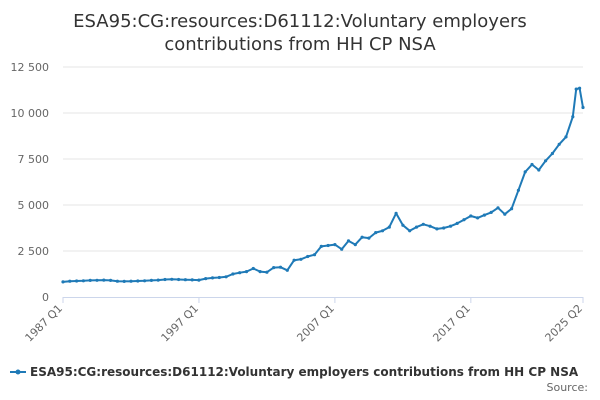 The image size is (600, 400). What do you see at coordinates (30, 67) in the screenshot?
I see `y-tick-label: 12 500` at bounding box center [30, 67].